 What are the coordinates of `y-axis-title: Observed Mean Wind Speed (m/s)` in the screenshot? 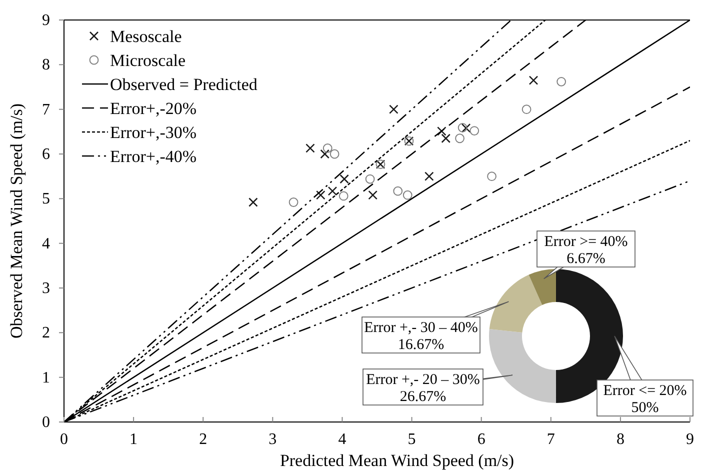 It's located at (16, 221).